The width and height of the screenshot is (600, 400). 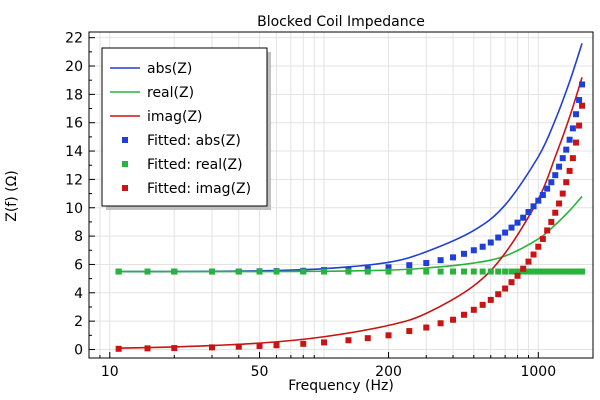 I want to click on y-tick-label: 14, so click(x=74, y=152).